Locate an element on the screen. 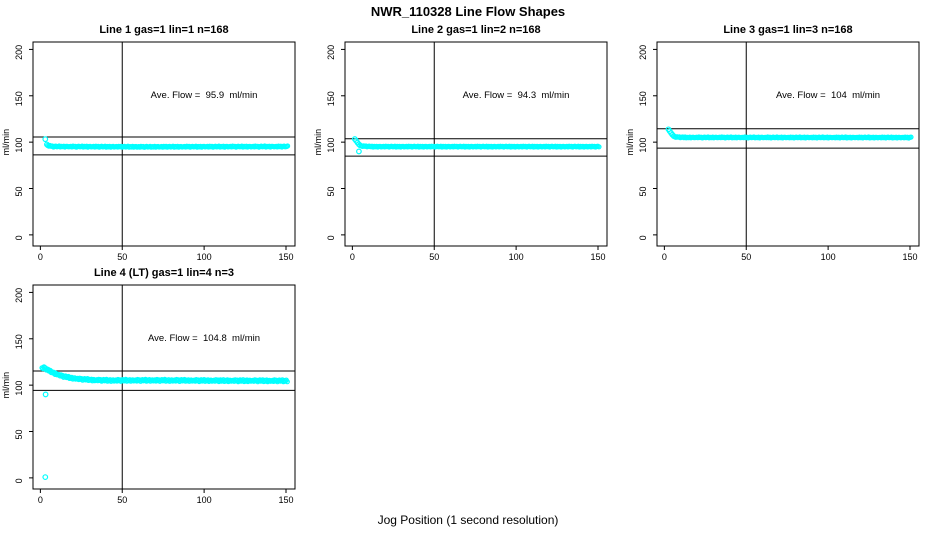 The height and width of the screenshot is (540, 936). panel-3-plot: 0 50 100 150 0 50 100 150 200 ml/min is located at coordinates (772, 151).